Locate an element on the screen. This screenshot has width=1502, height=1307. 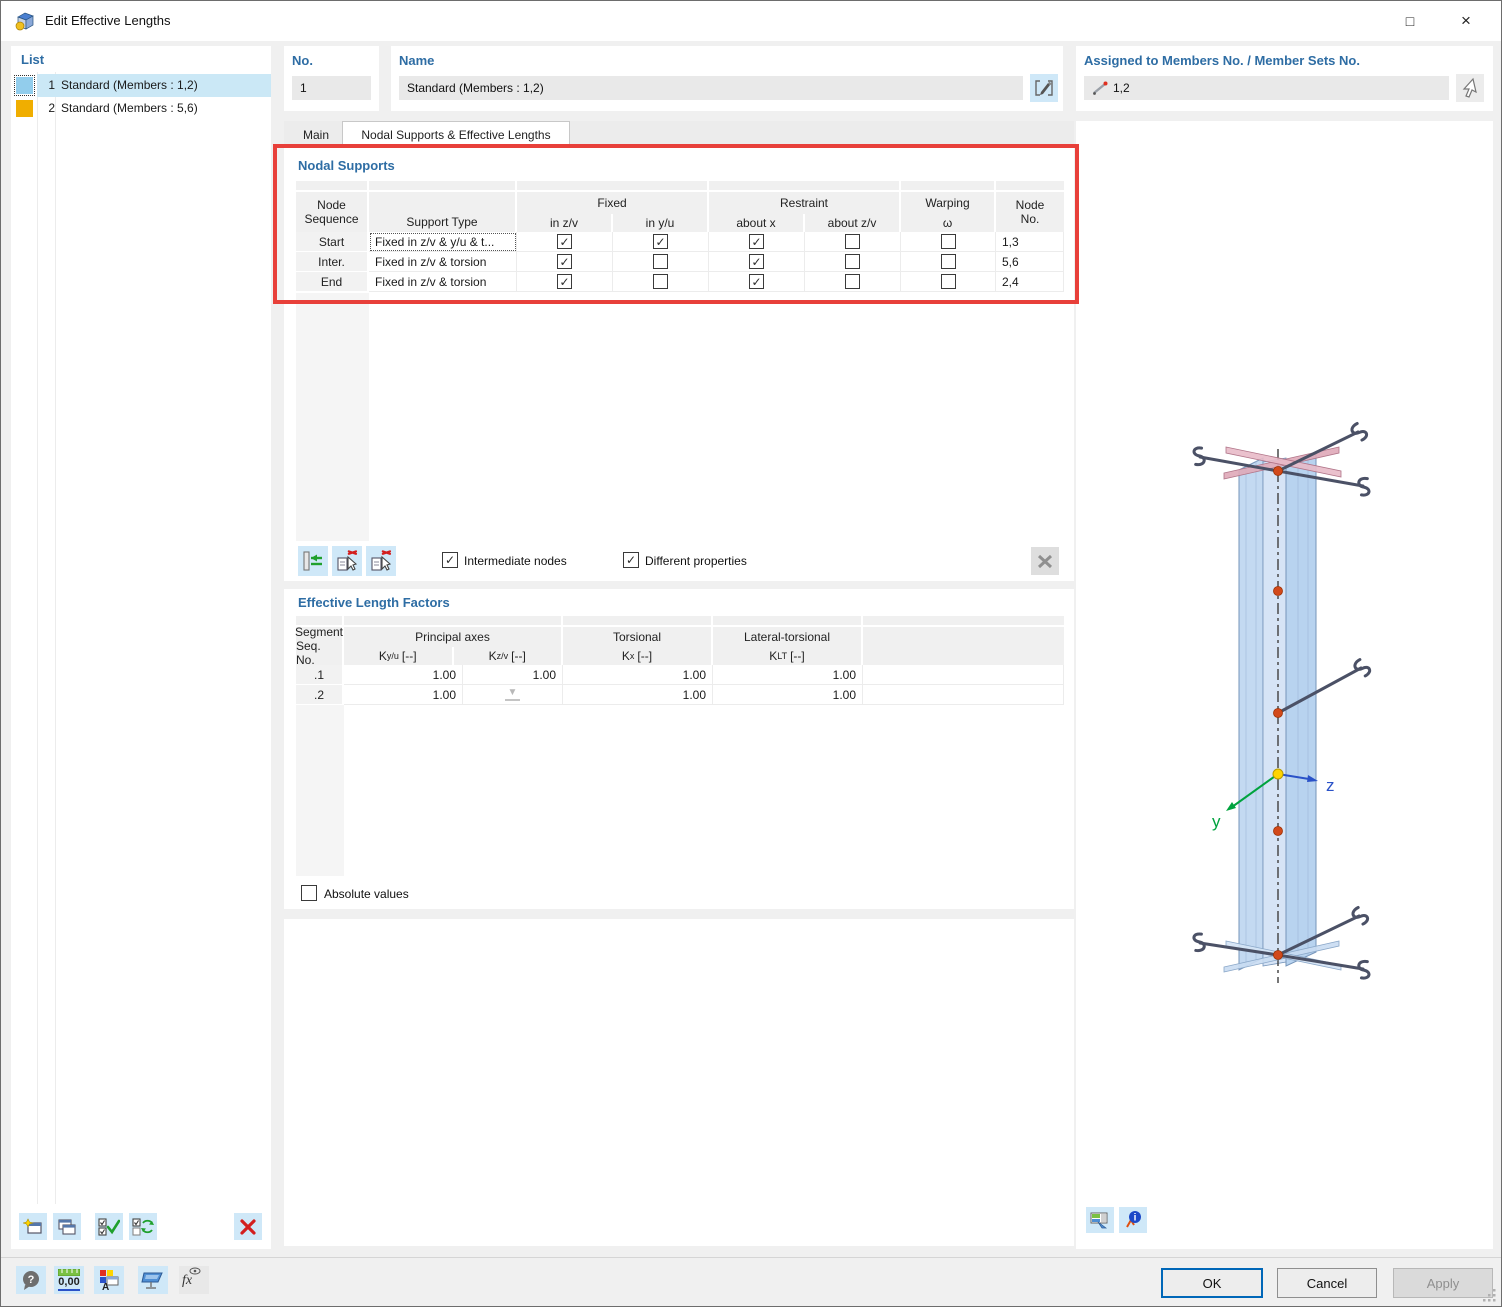
formula-button: fx is located at coordinates (194, 1280).